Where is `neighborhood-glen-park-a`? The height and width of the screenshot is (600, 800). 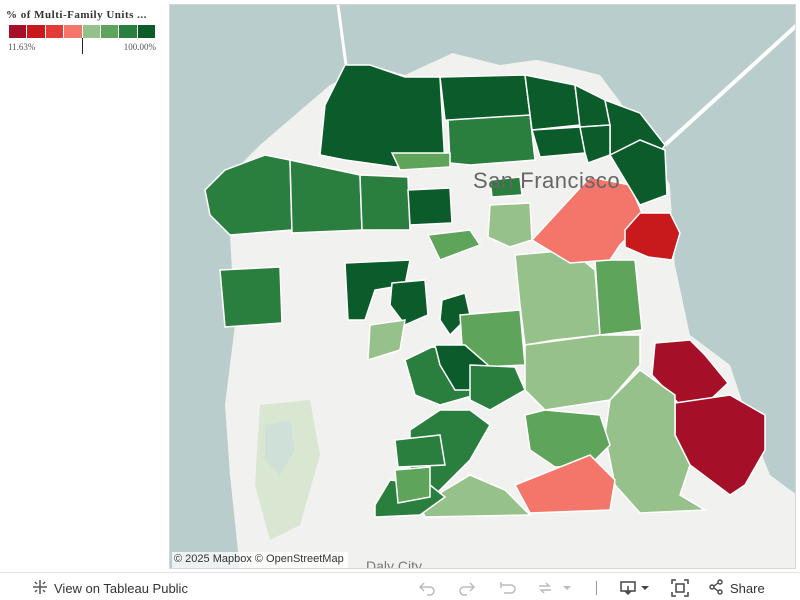 neighborhood-glen-park-a is located at coordinates (386, 340).